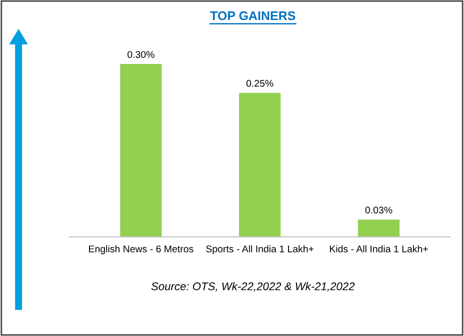 Image resolution: width=464 pixels, height=336 pixels. Describe the element at coordinates (141, 54) in the screenshot. I see `data-label: 0.30%` at that location.